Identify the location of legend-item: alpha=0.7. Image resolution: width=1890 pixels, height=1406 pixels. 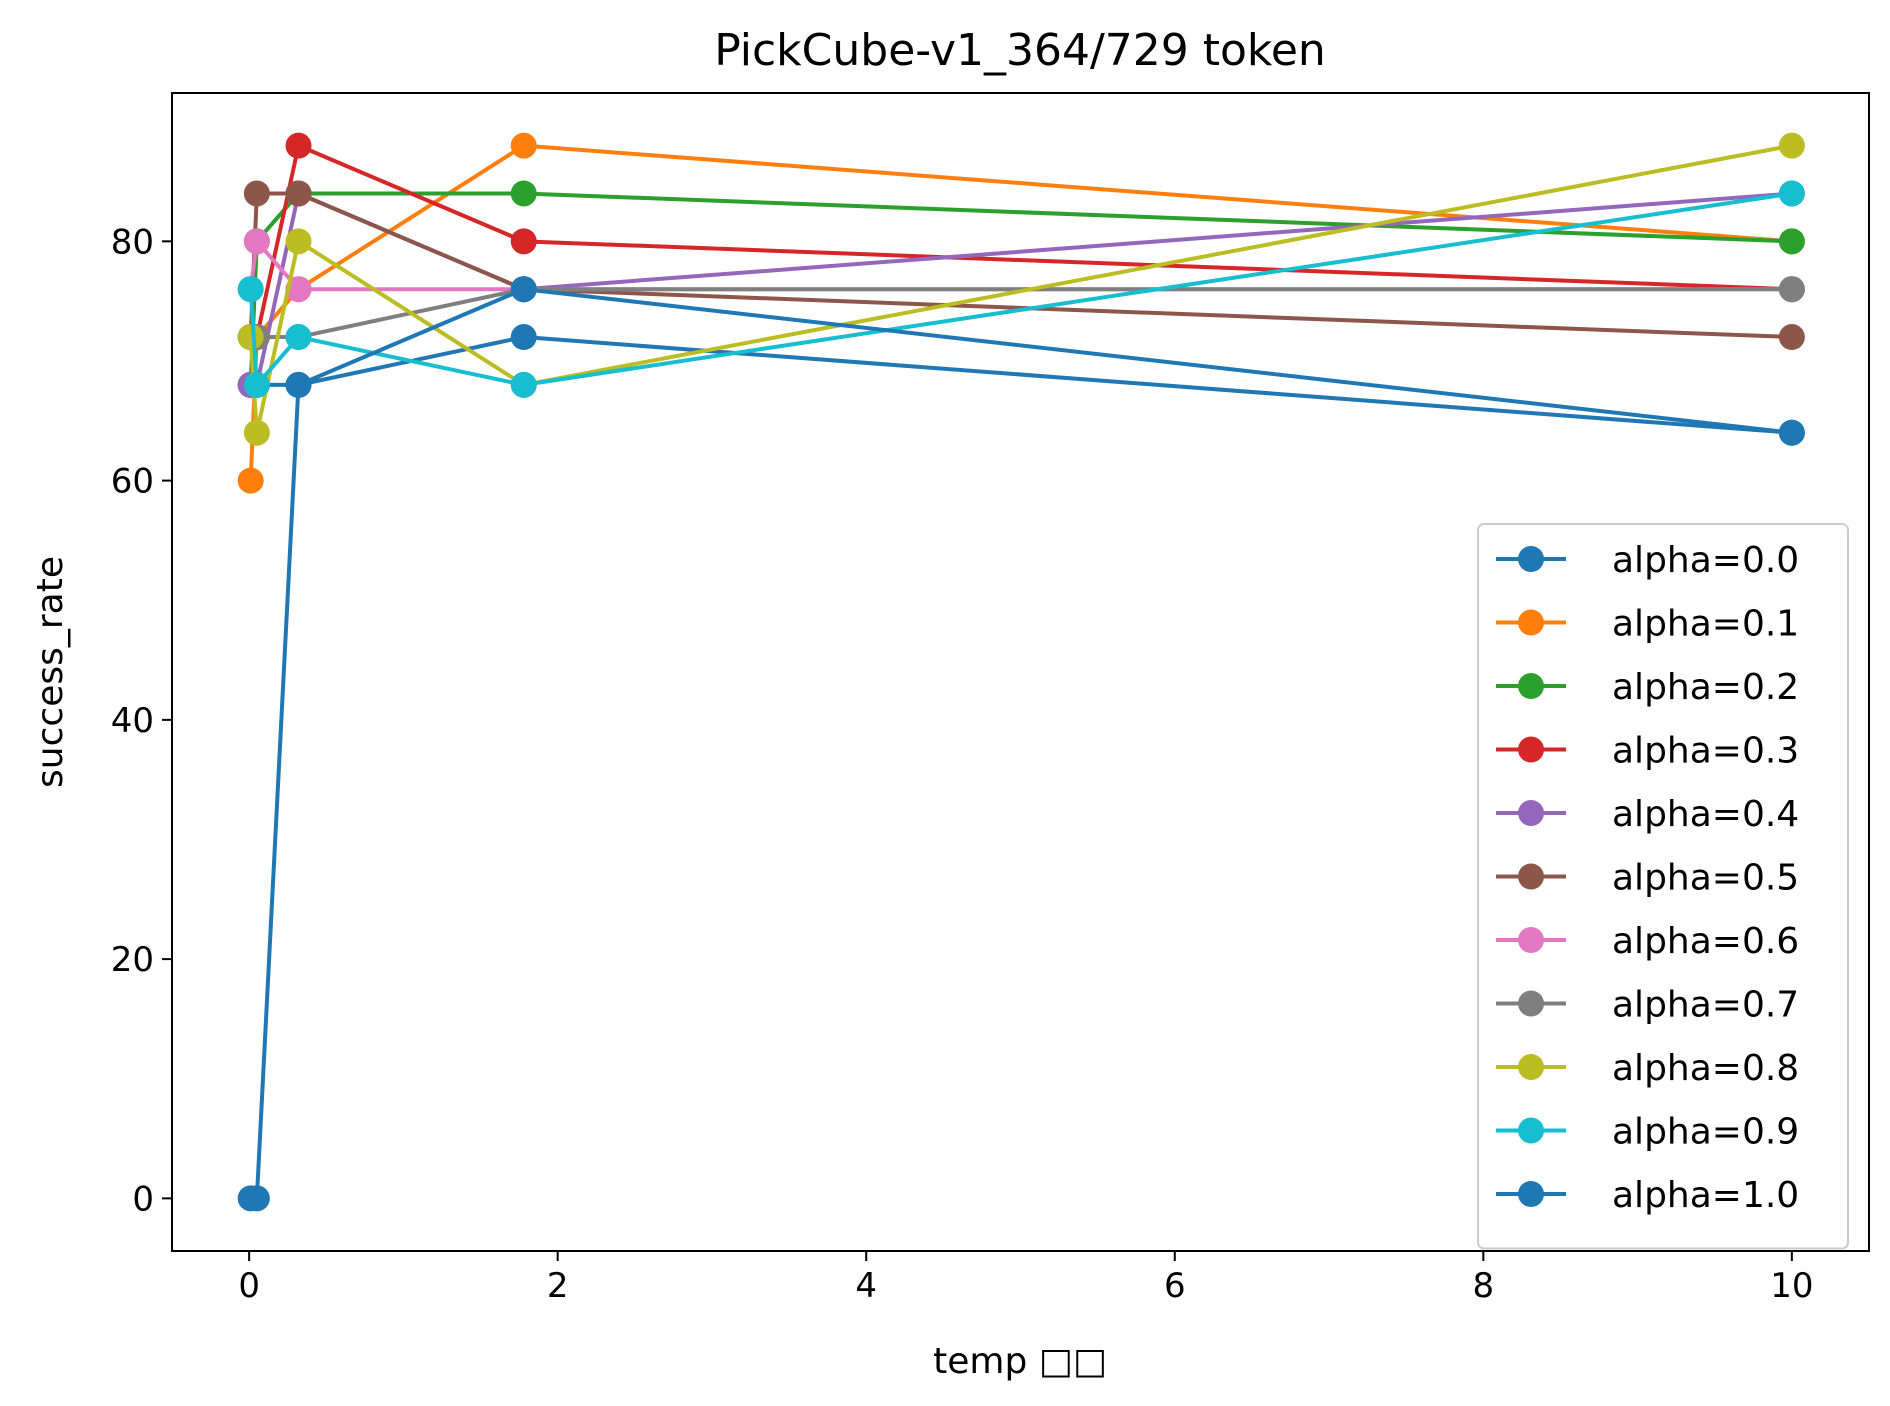
(1647, 1005).